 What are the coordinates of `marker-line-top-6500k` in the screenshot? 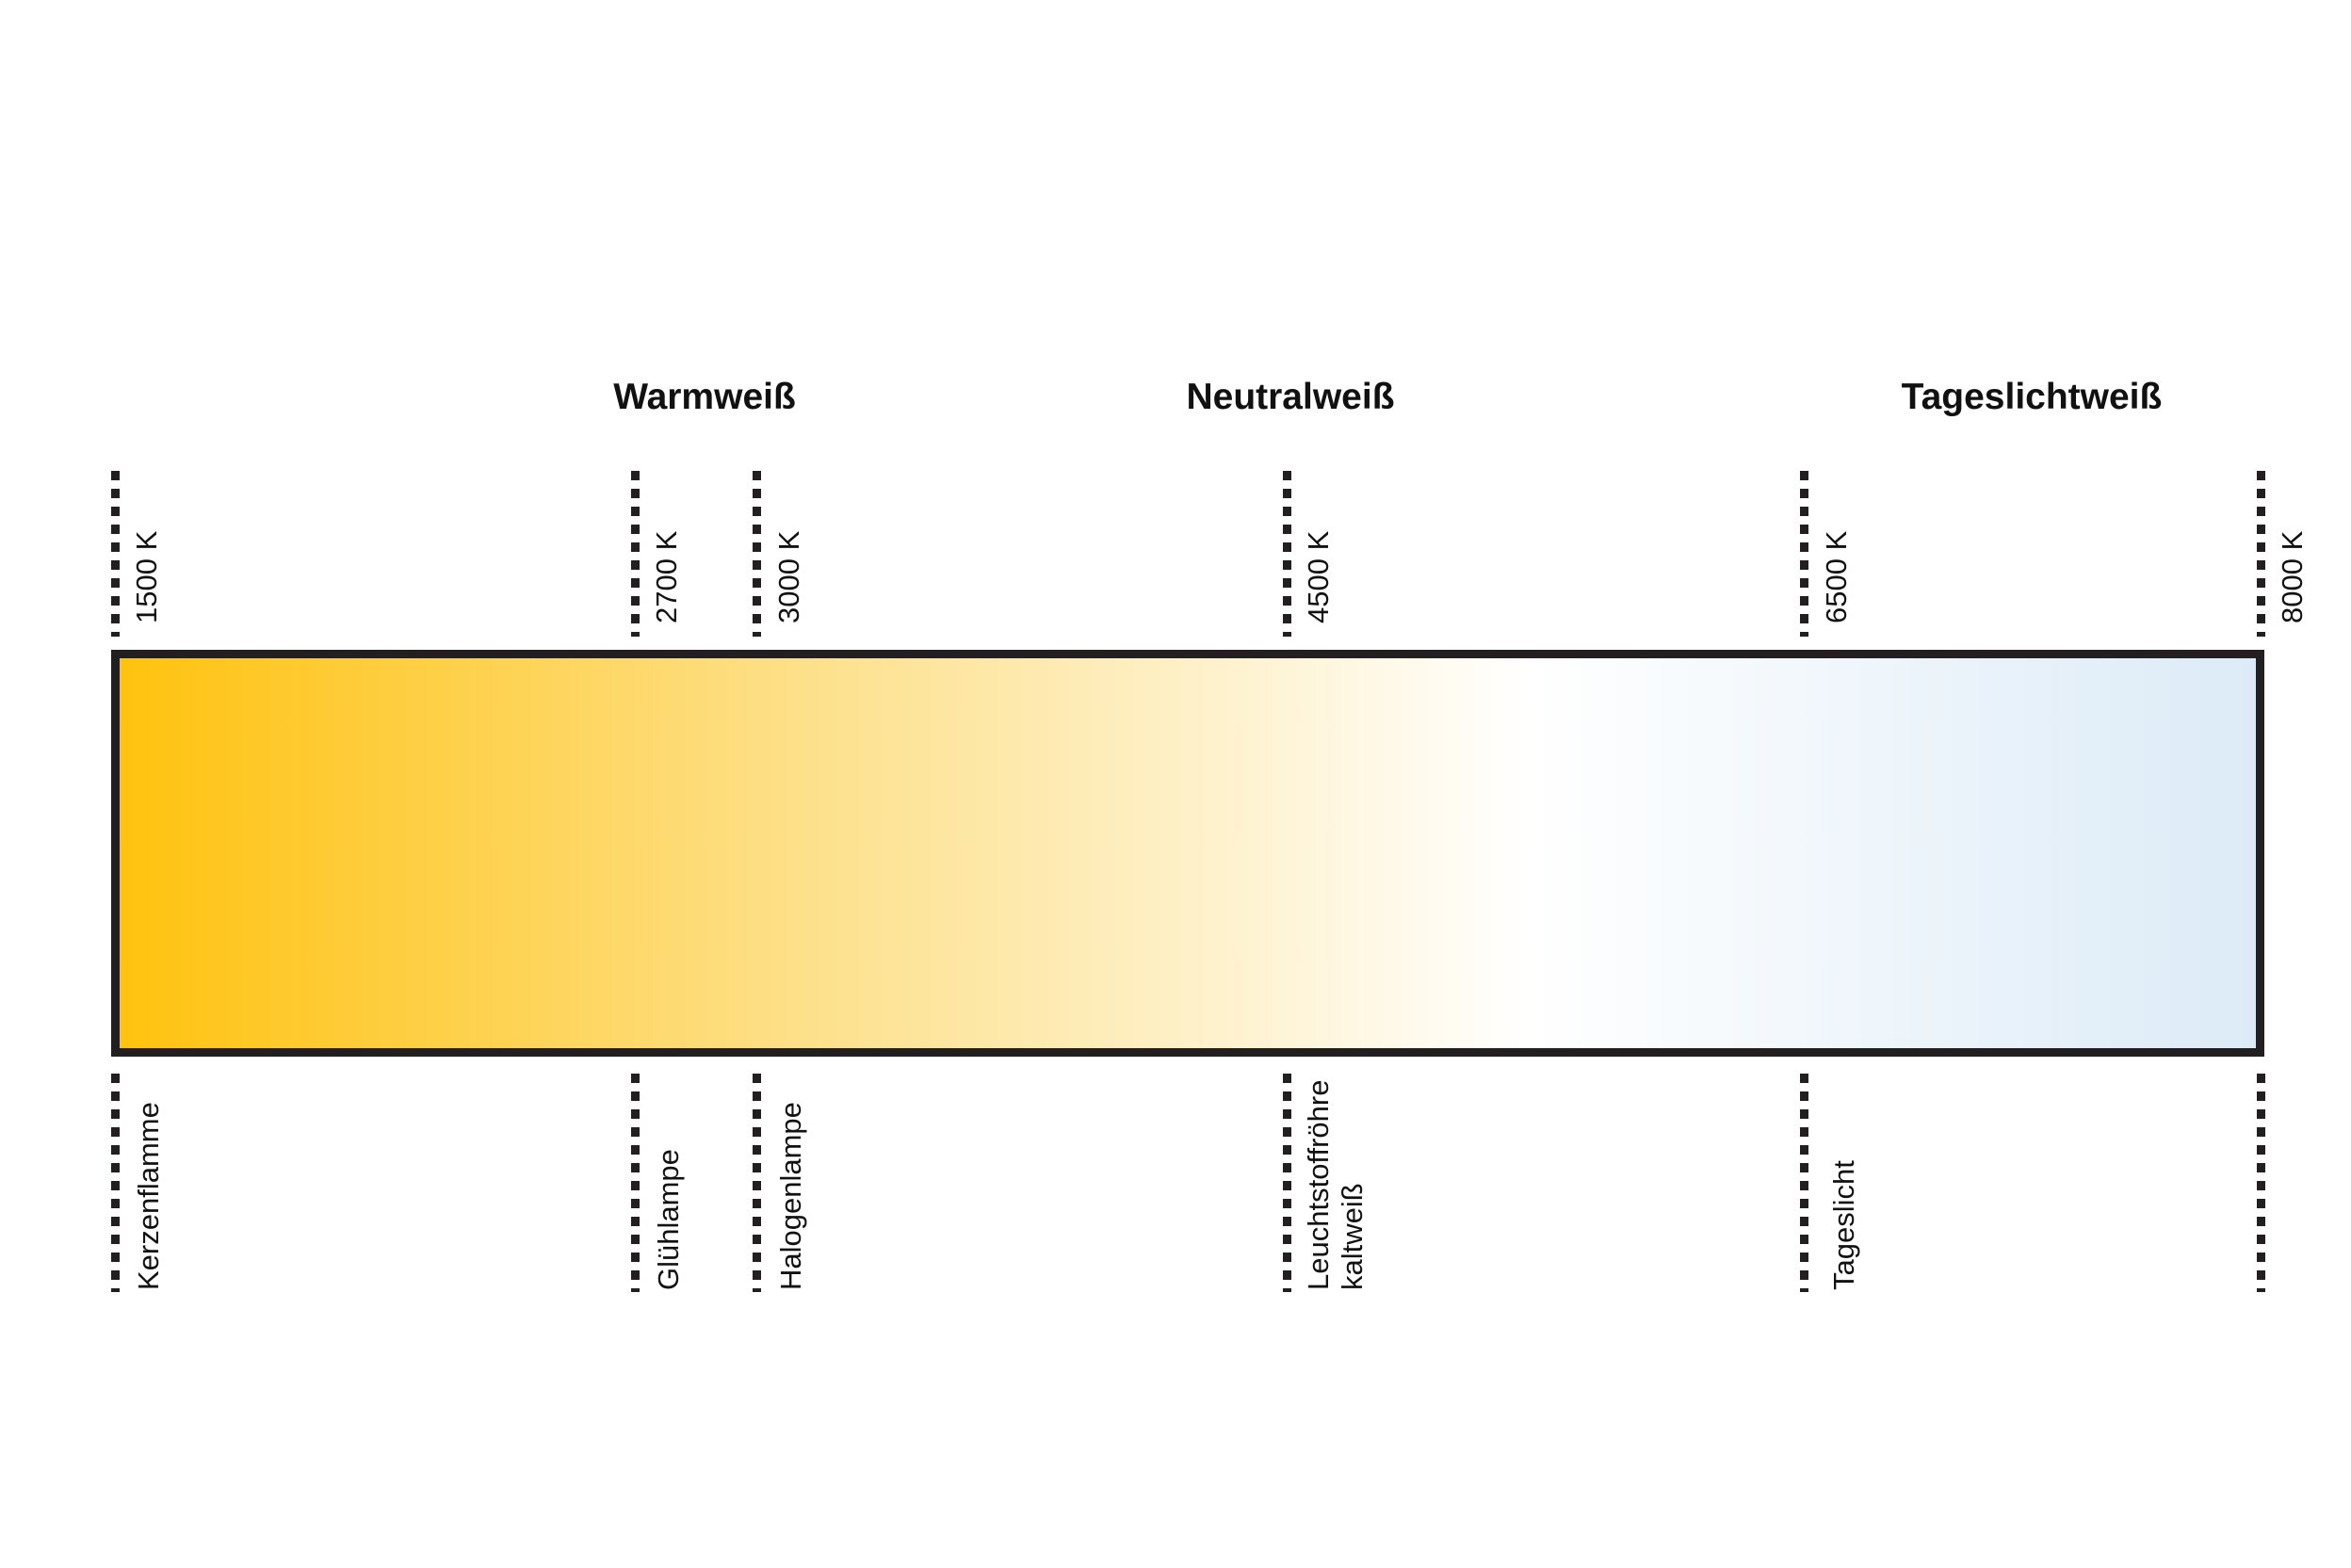 It's located at (1804, 554).